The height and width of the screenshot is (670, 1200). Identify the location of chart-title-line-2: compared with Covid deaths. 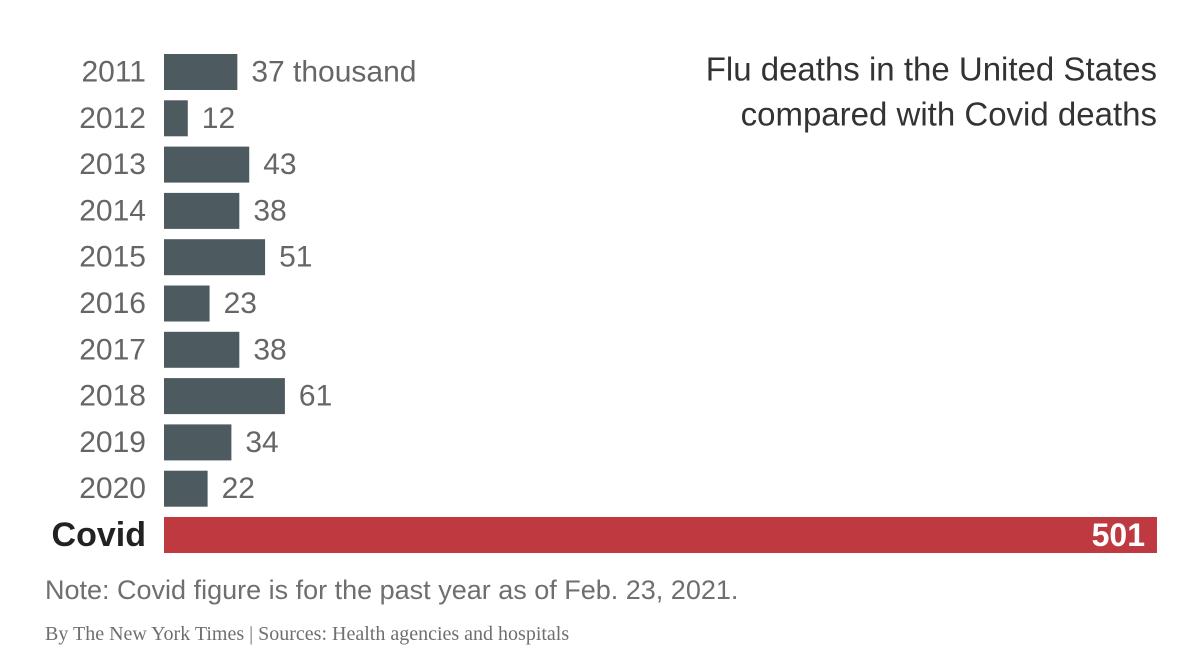
(949, 114).